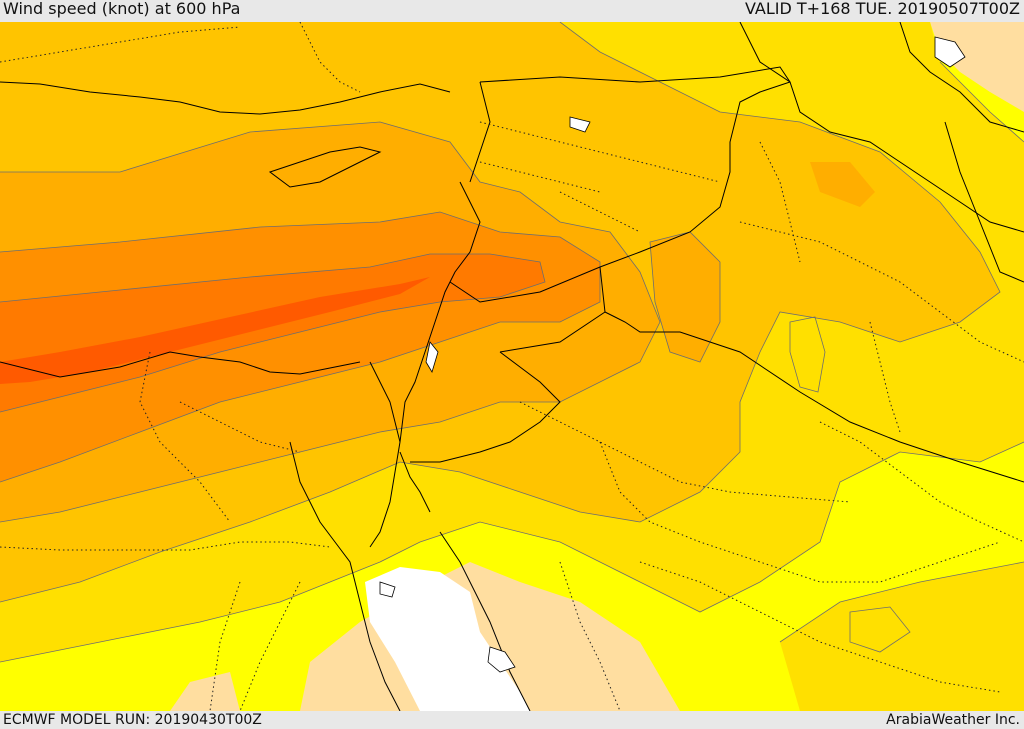 This screenshot has width=1024, height=729. I want to click on band-red-orange, so click(215, 330).